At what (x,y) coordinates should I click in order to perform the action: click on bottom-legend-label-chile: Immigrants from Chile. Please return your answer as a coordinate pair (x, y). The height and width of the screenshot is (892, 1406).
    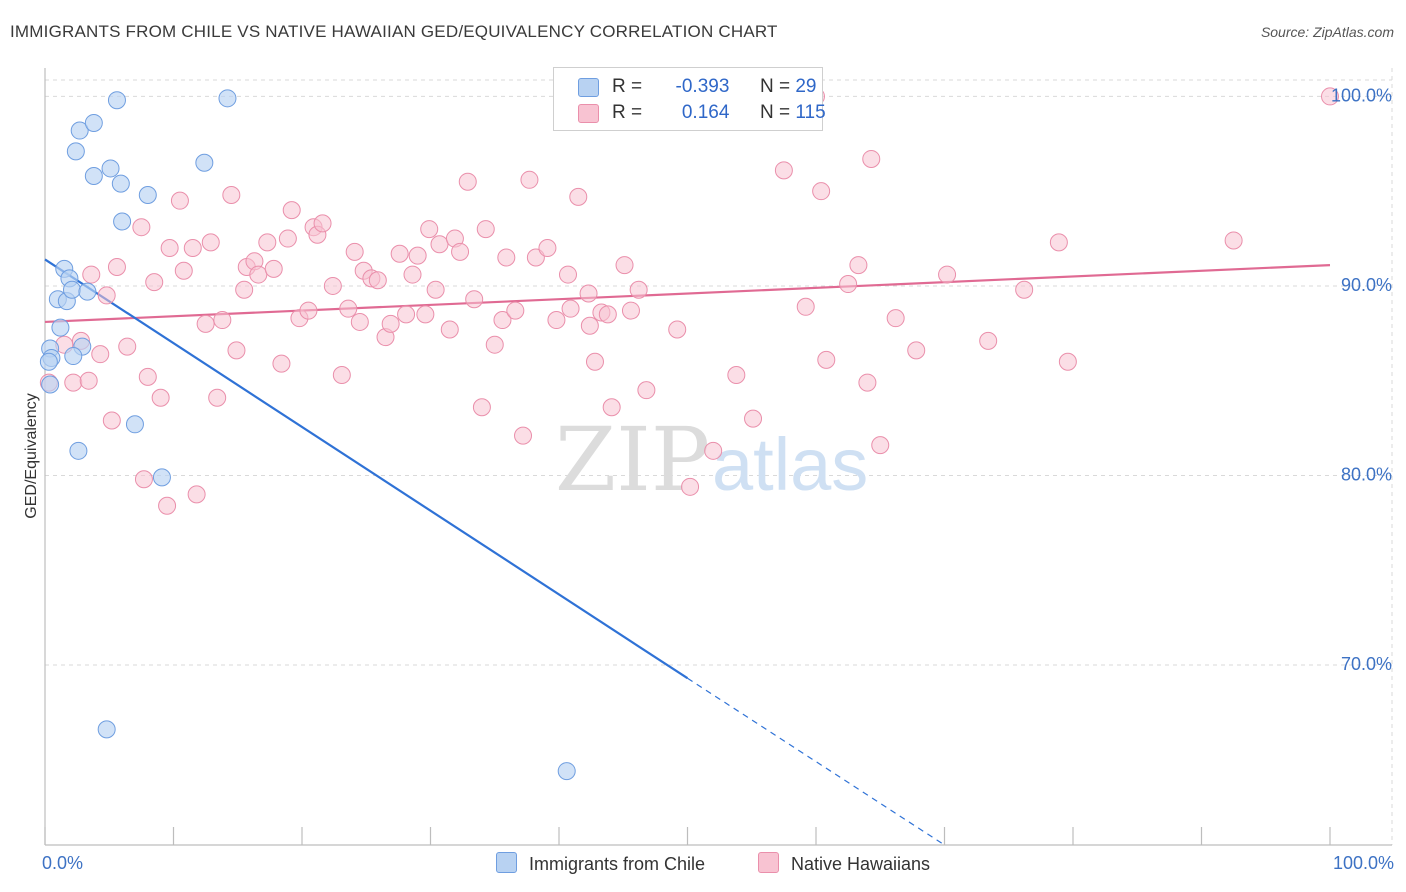
    Looking at the image, I should click on (617, 864).